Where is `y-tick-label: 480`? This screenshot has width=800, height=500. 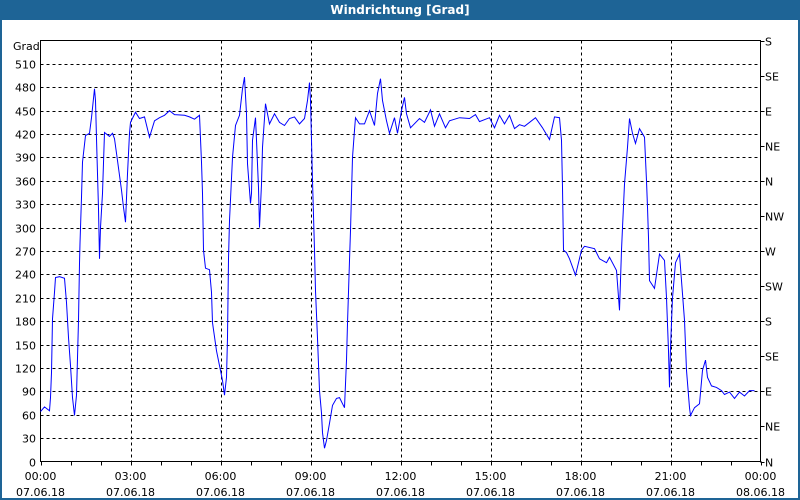
y-tick-label: 480 is located at coordinates (25, 88).